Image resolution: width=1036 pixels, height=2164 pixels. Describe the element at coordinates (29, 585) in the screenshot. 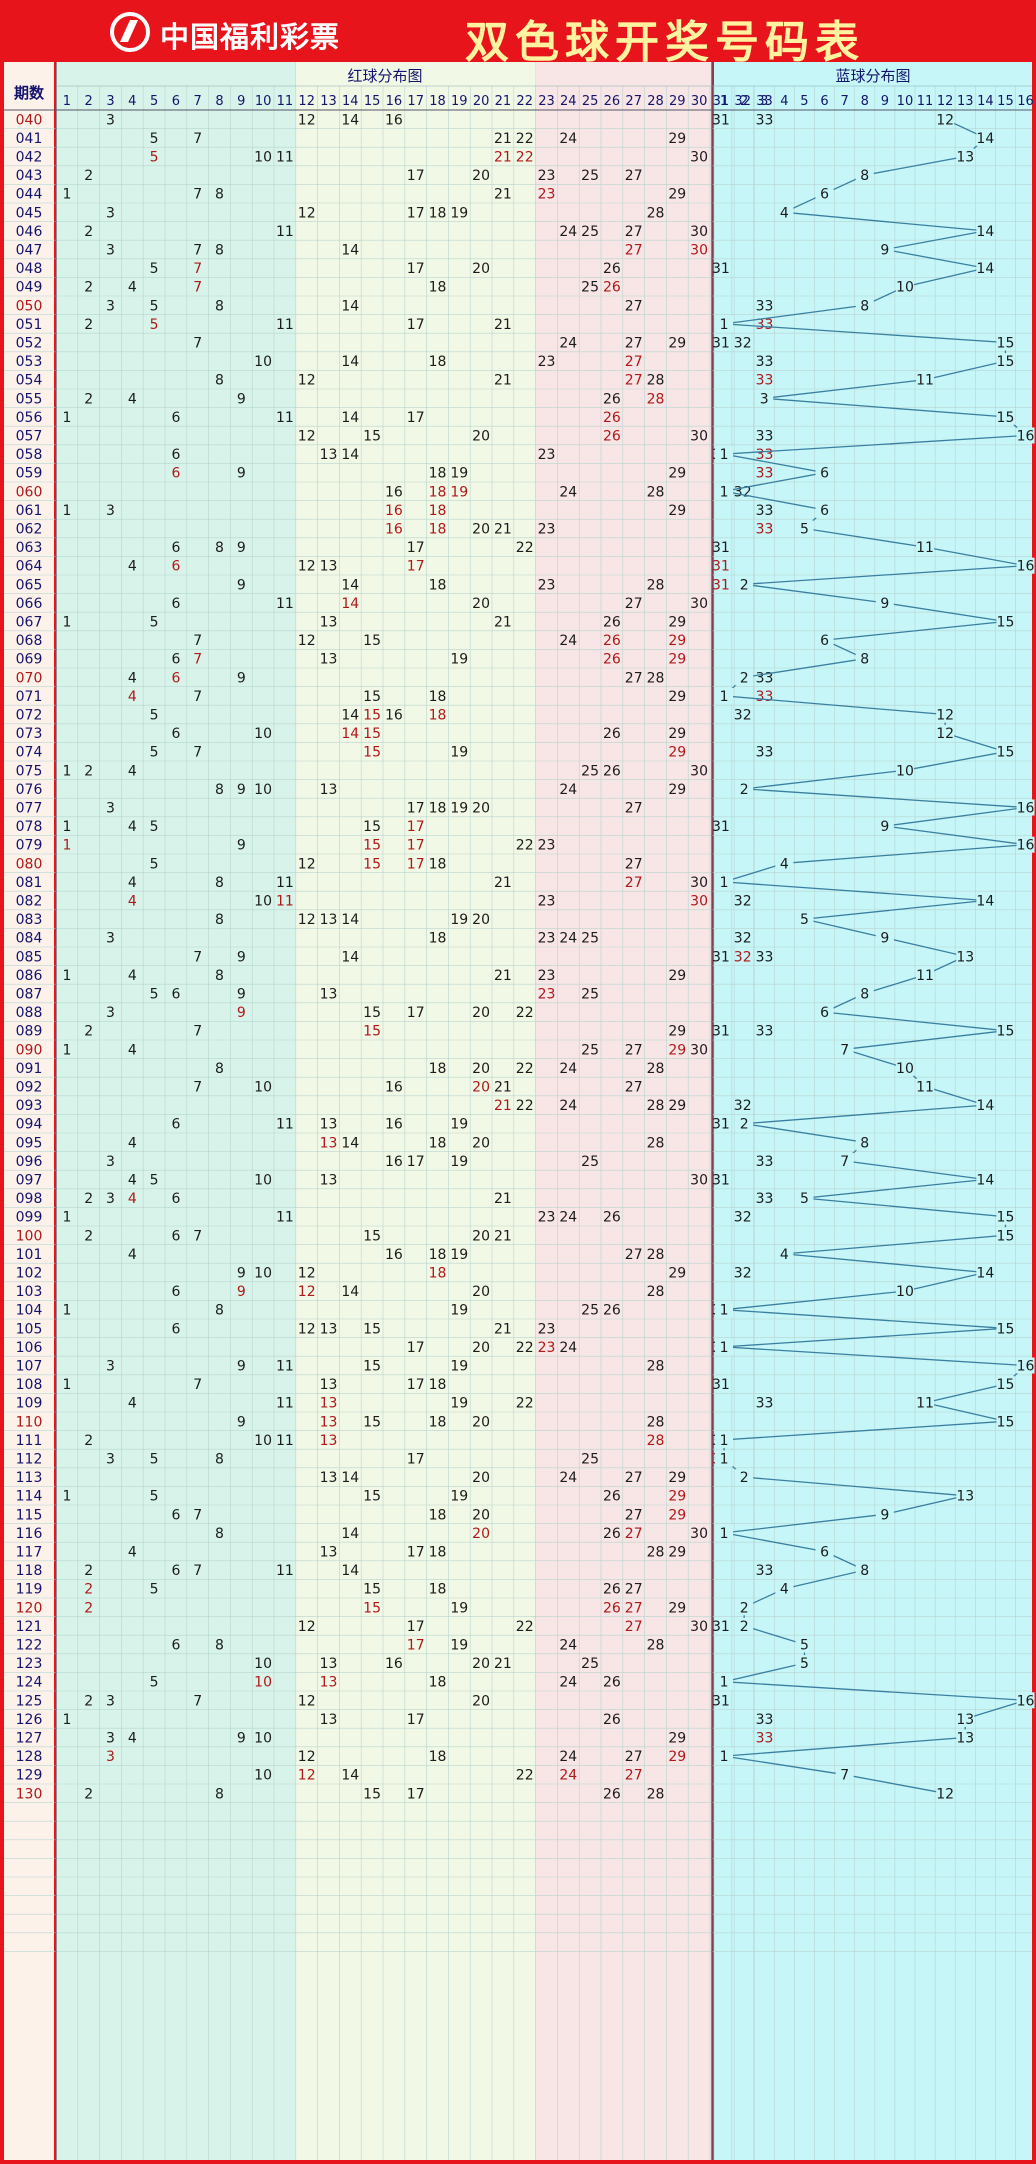

I see `period-cell: 065` at that location.